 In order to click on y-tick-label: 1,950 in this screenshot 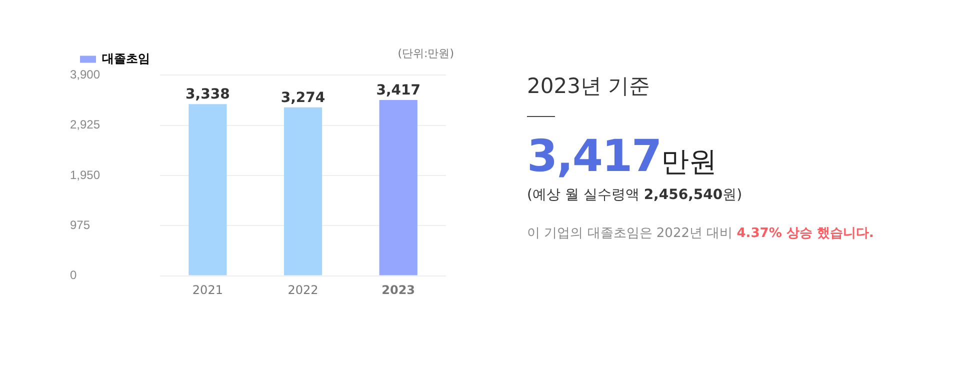, I will do `click(85, 175)`.